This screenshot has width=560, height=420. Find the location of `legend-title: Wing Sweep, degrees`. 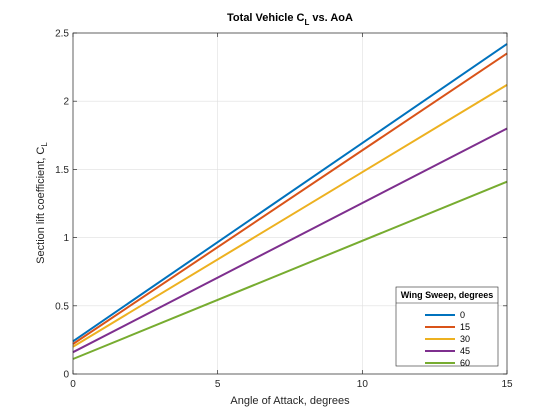

legend-title: Wing Sweep, degrees is located at coordinates (447, 295).